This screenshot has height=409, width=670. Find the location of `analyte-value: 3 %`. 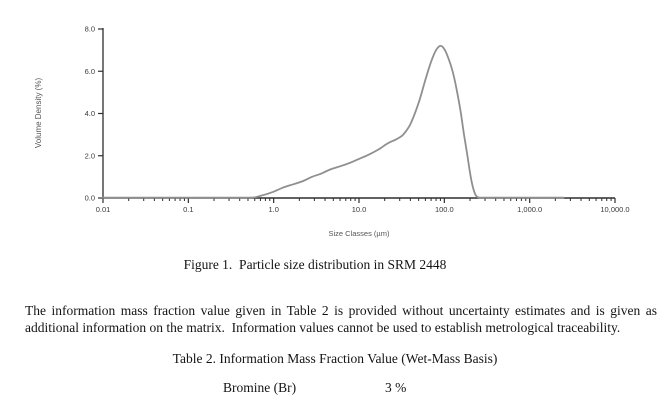

analyte-value: 3 % is located at coordinates (396, 387).